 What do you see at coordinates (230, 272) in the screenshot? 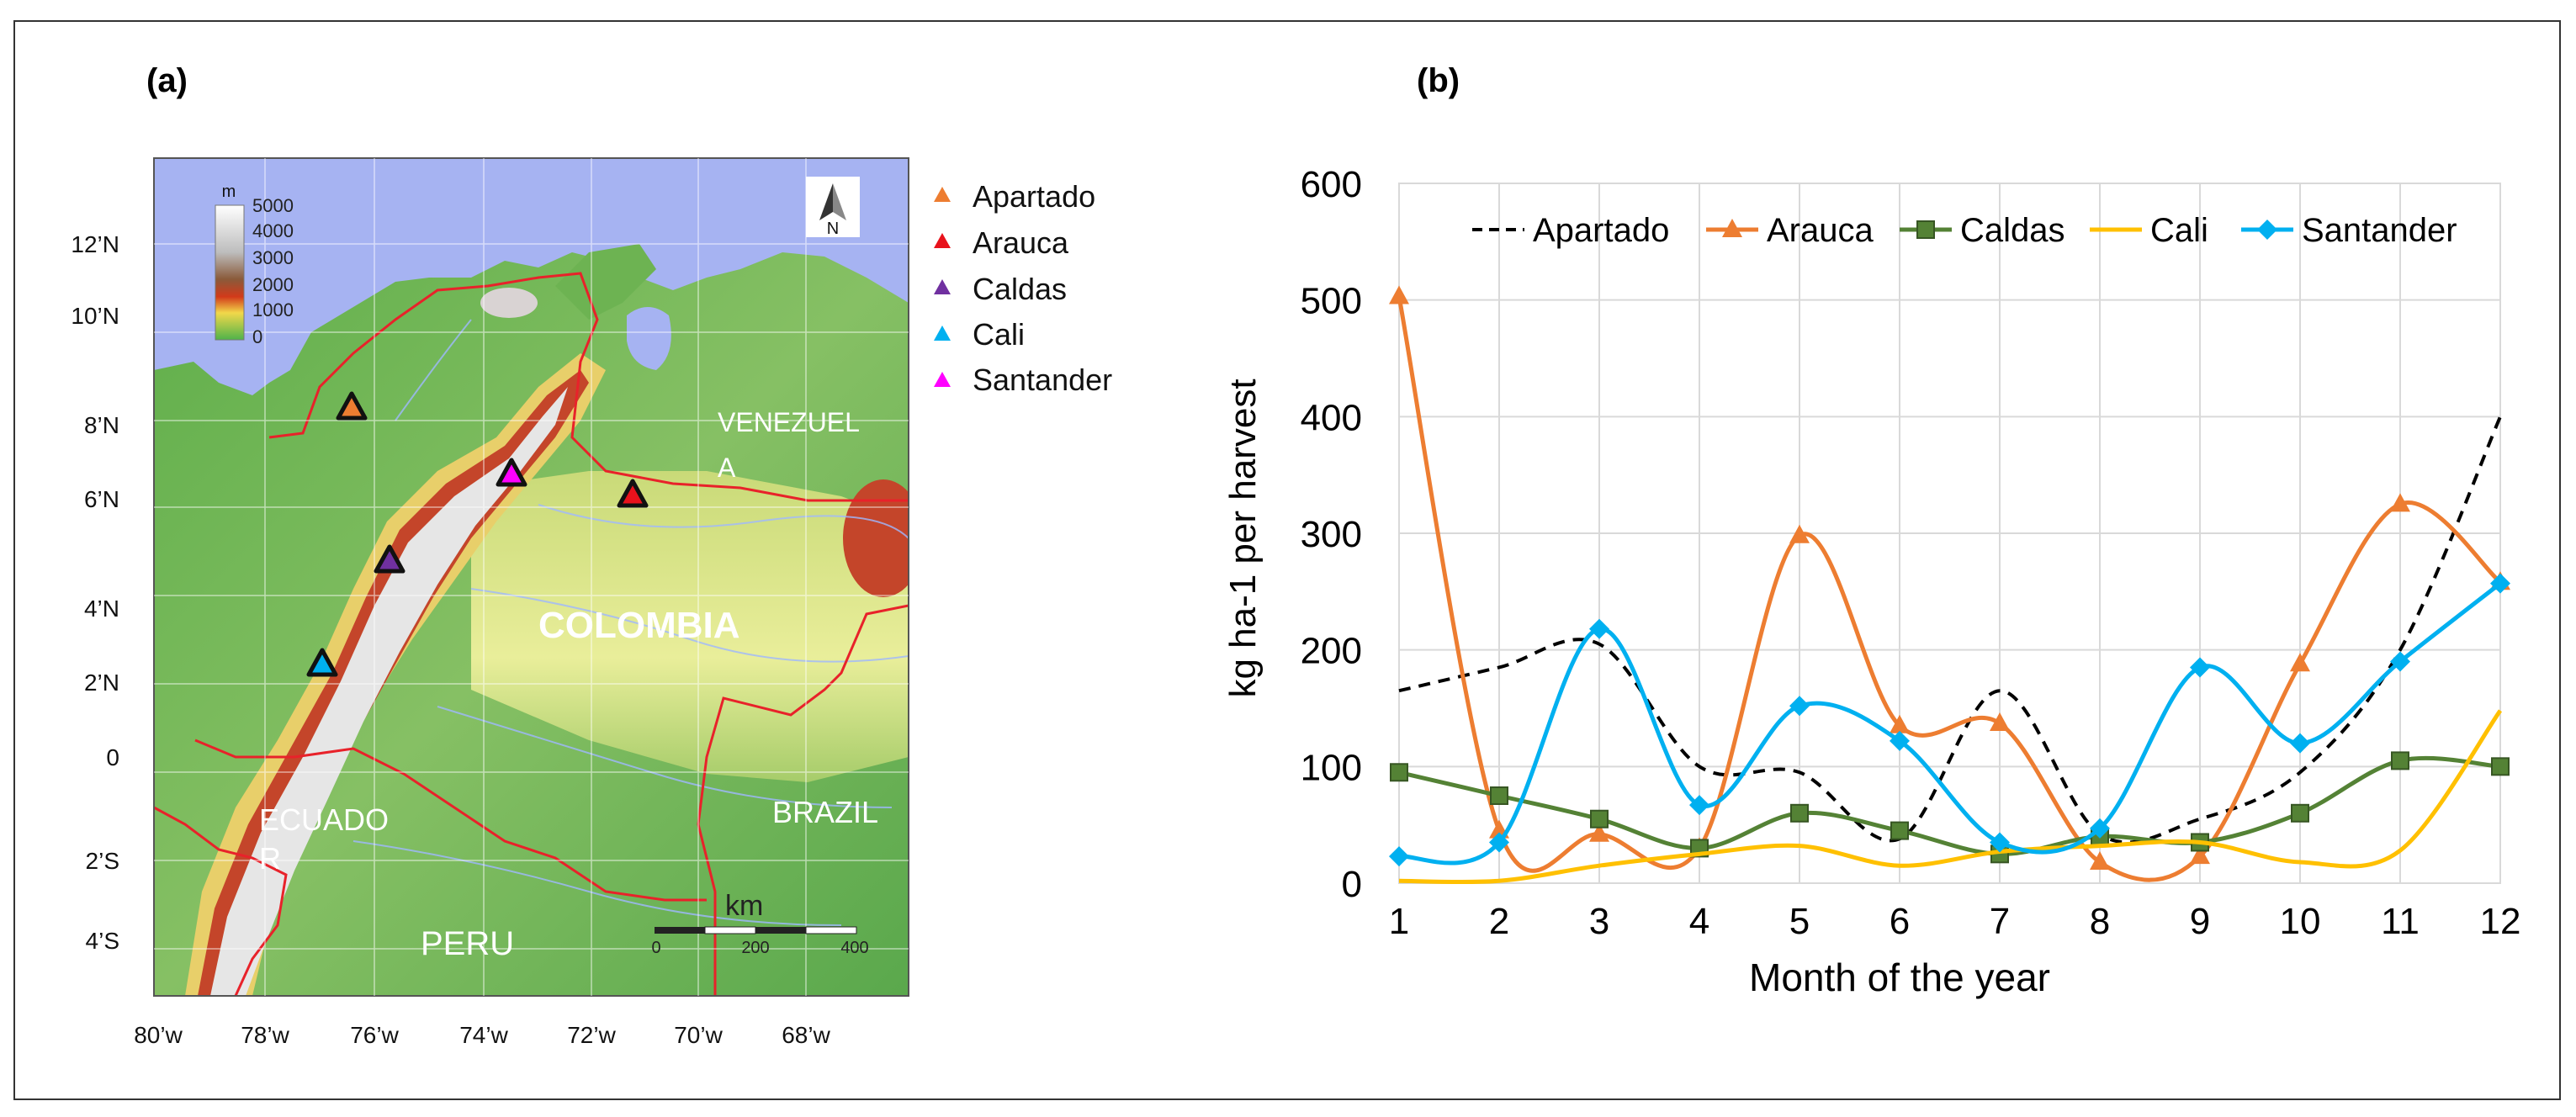
I see `elevation-colorbar` at bounding box center [230, 272].